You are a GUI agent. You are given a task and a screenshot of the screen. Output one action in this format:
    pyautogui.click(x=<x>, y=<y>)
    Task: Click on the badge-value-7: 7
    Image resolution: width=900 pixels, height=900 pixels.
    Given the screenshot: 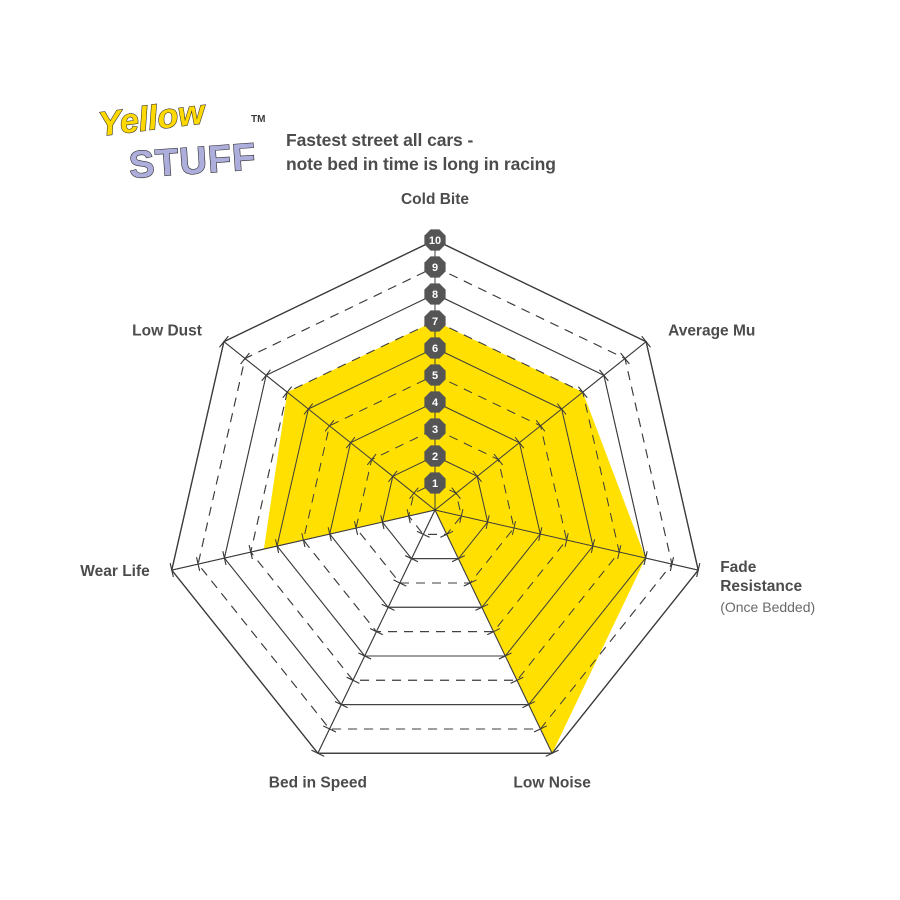 What is the action you would take?
    pyautogui.click(x=435, y=322)
    